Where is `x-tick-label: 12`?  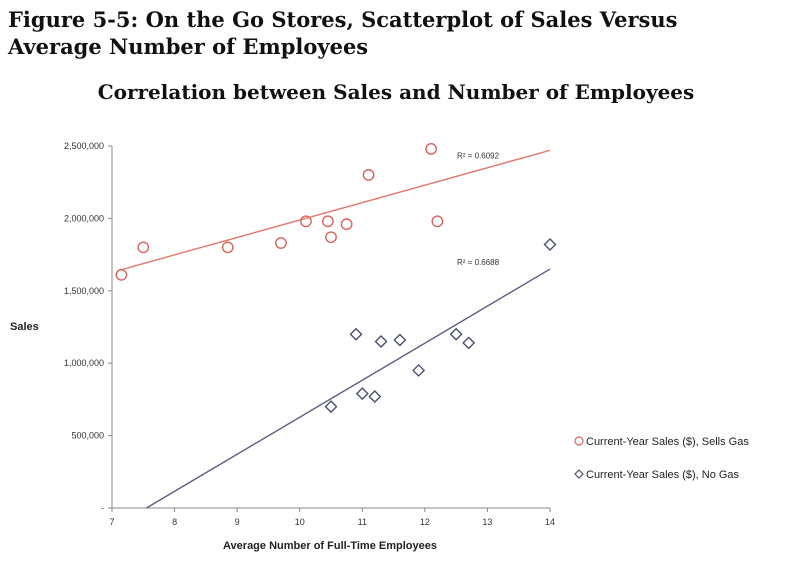 x-tick-label: 12 is located at coordinates (425, 522).